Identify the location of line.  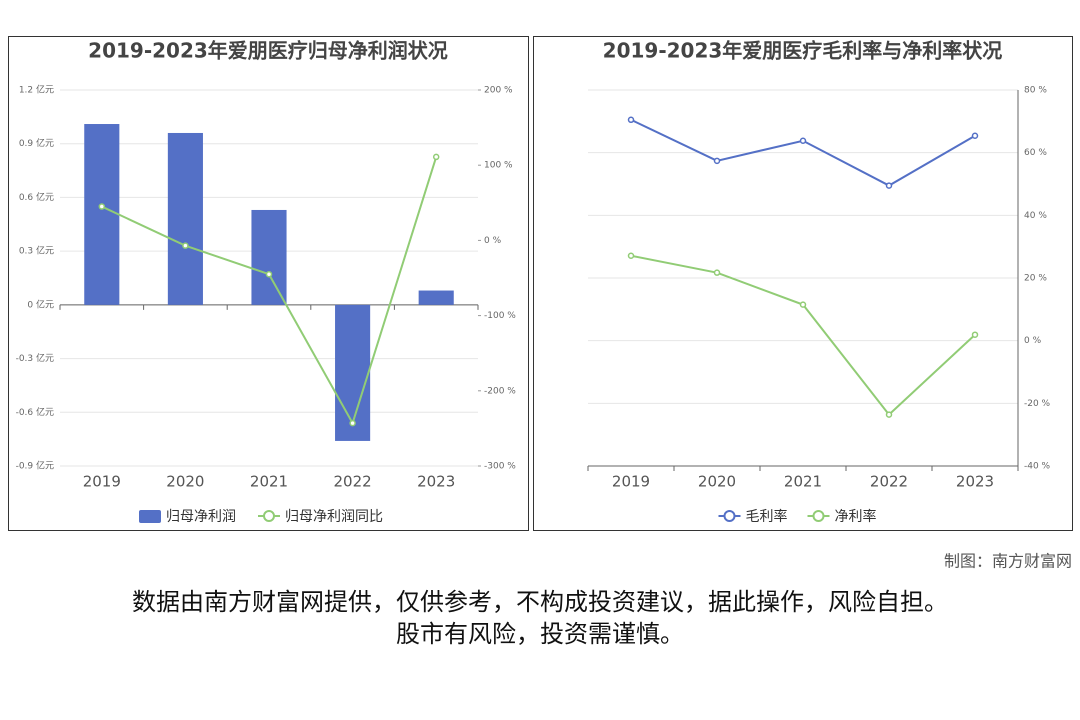
(803, 335).